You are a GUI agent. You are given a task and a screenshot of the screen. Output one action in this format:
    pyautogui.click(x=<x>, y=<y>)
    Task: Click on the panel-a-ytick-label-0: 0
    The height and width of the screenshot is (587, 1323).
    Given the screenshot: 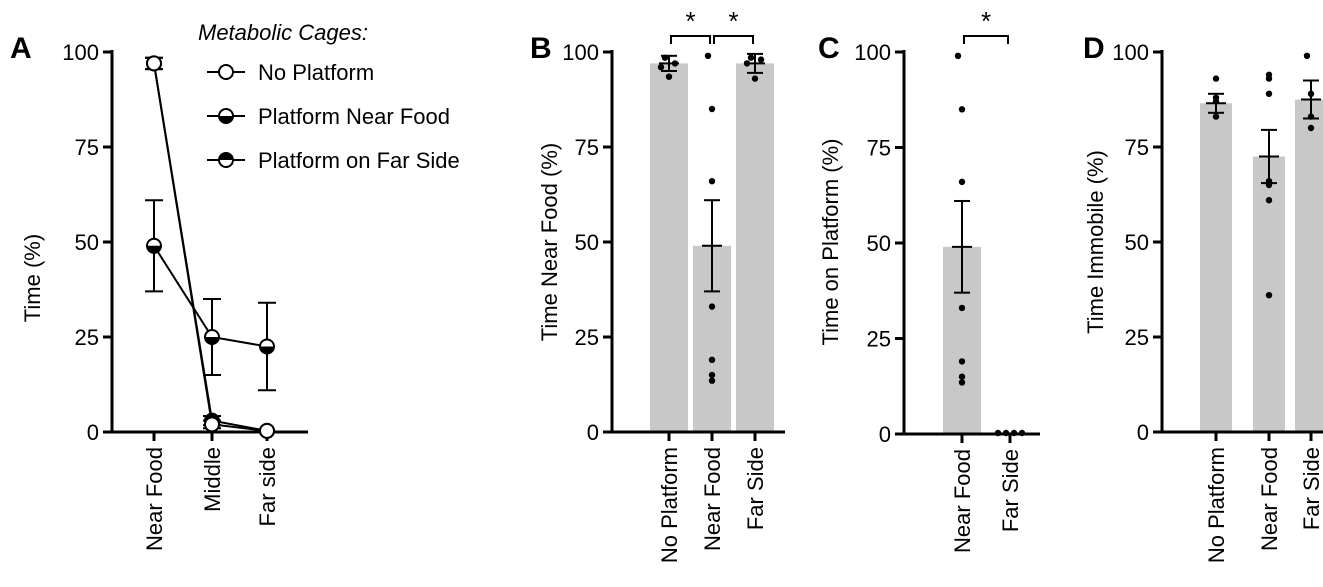 What is the action you would take?
    pyautogui.click(x=93, y=432)
    